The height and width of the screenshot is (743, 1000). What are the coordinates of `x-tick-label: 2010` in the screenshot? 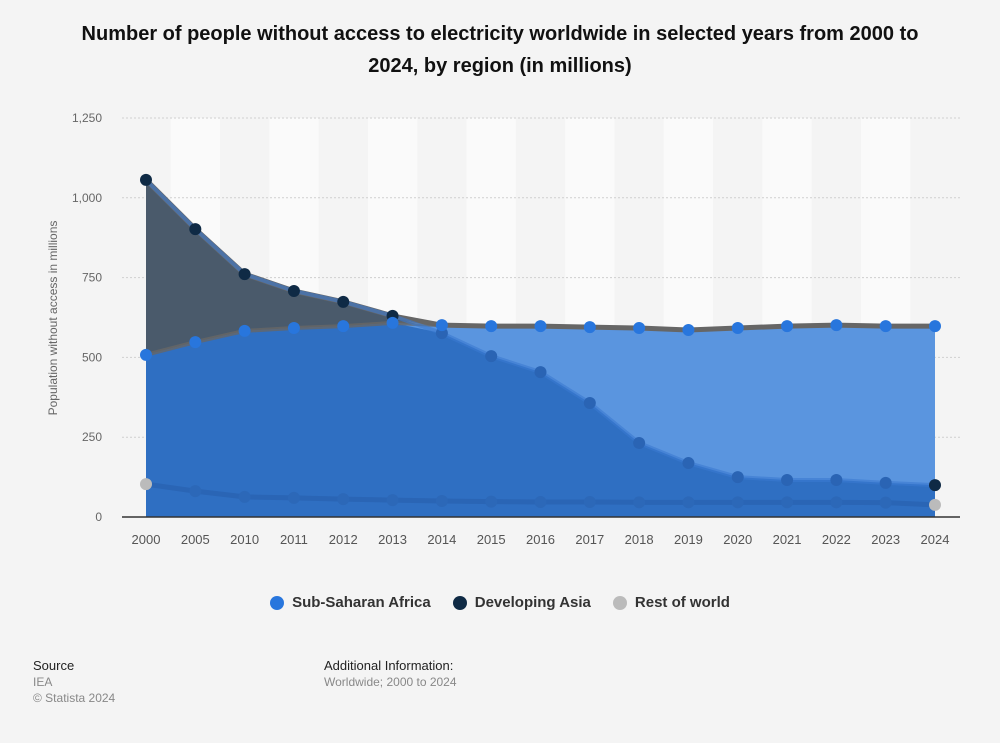 It's located at (244, 539).